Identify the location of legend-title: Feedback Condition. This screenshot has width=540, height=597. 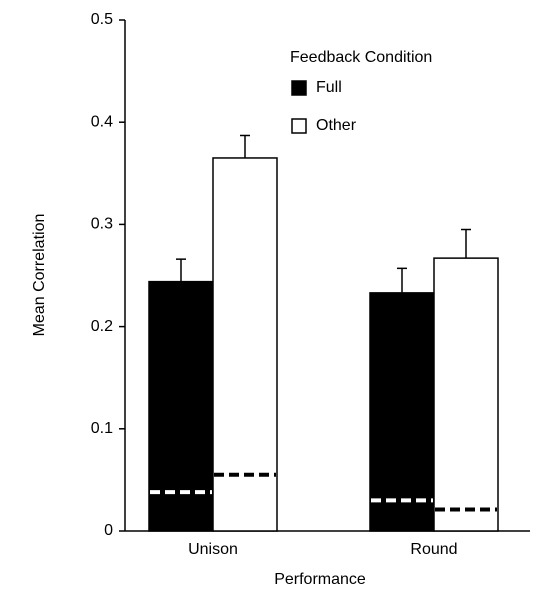
(361, 57).